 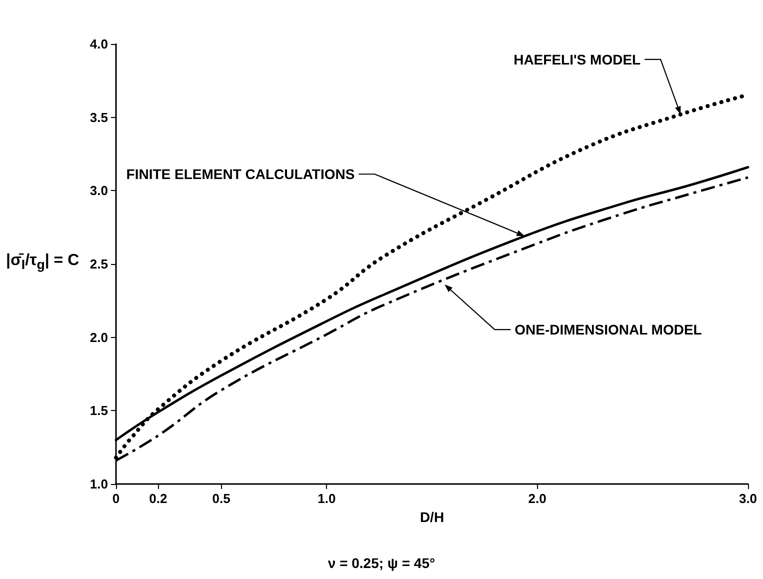 I want to click on y-tick-label: 1.0, so click(x=99, y=484).